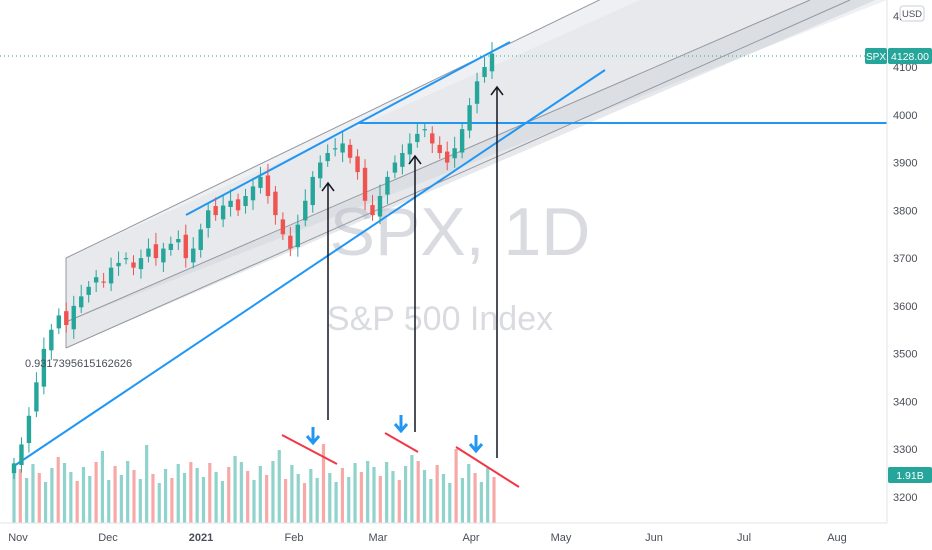 This screenshot has height=550, width=932. I want to click on time-tick: Mar, so click(378, 538).